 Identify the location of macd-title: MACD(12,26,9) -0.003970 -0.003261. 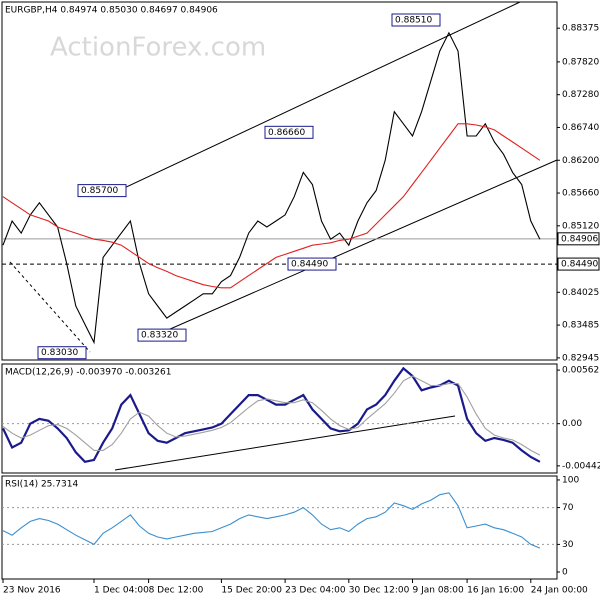
(88, 373).